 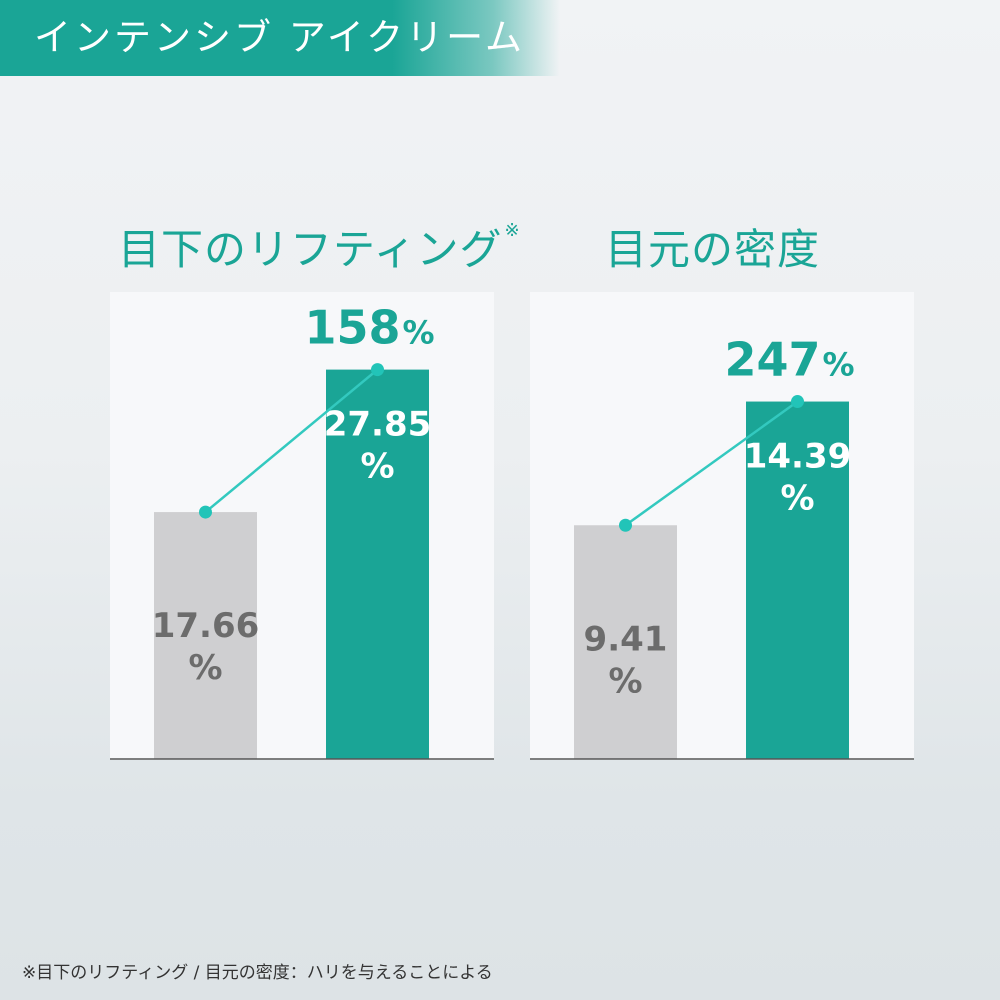 What do you see at coordinates (798, 457) in the screenshot?
I see `bar-value-label: 14.39` at bounding box center [798, 457].